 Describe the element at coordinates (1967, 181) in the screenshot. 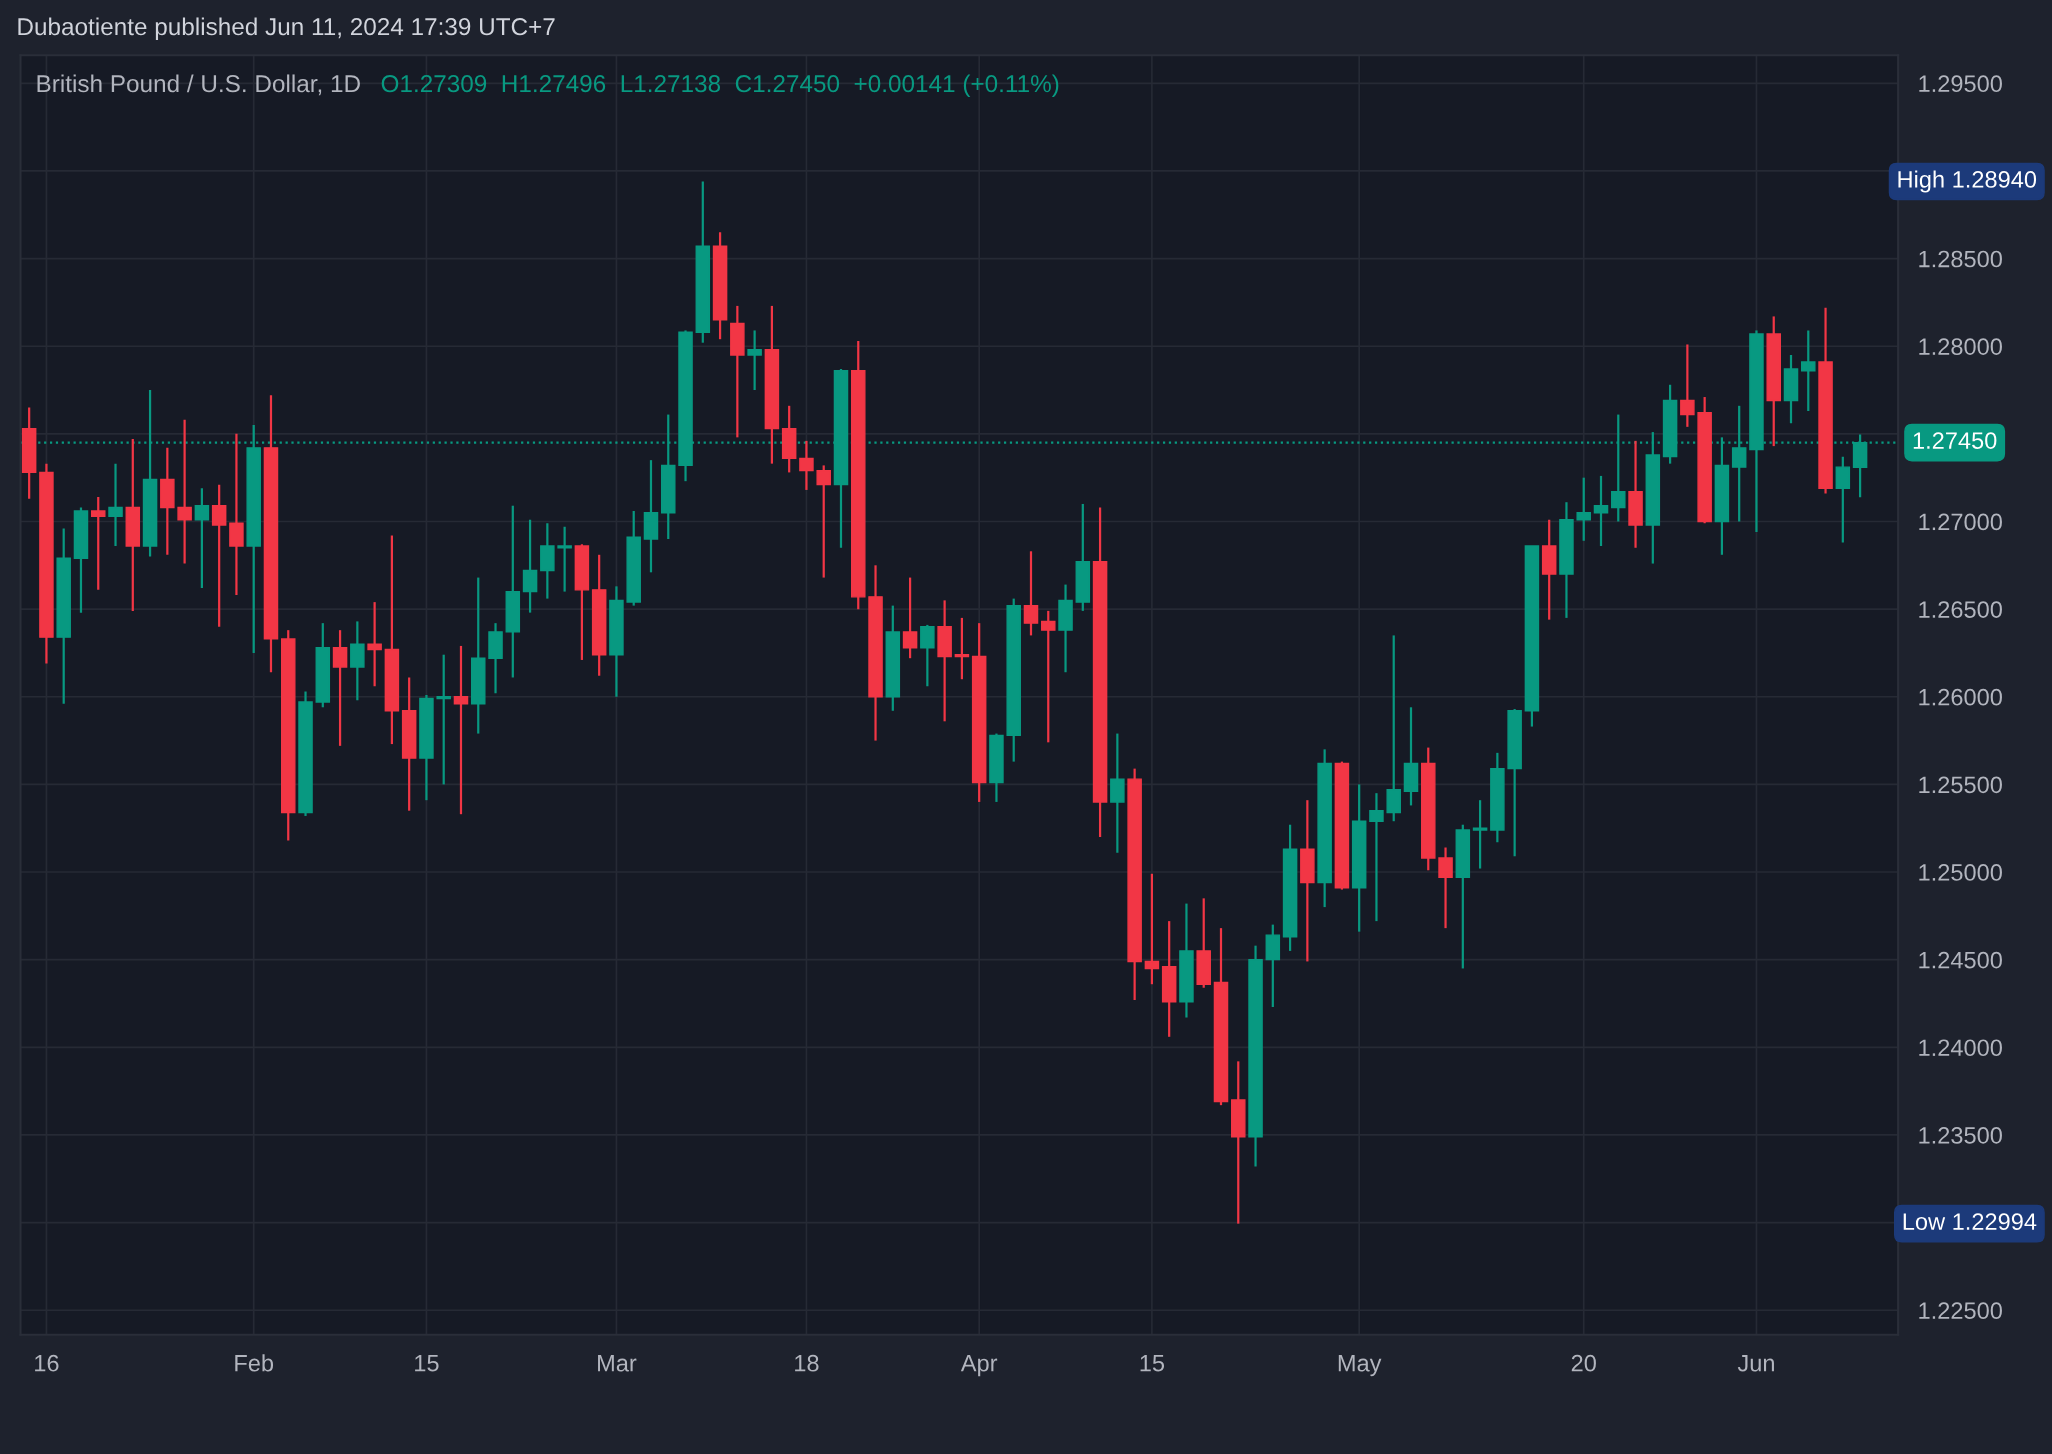

I see `text: High 1.28940` at that location.